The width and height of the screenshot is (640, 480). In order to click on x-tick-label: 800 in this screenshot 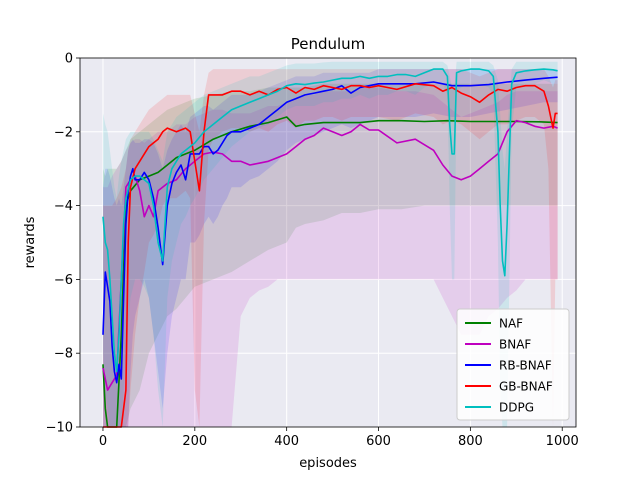, I will do `click(470, 441)`.